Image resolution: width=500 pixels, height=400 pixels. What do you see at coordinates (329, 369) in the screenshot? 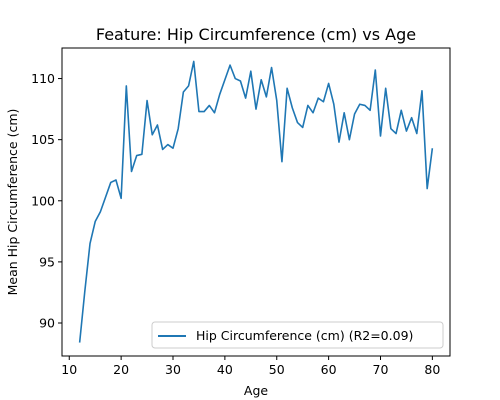
I see `x-tick-label: 60` at bounding box center [329, 369].